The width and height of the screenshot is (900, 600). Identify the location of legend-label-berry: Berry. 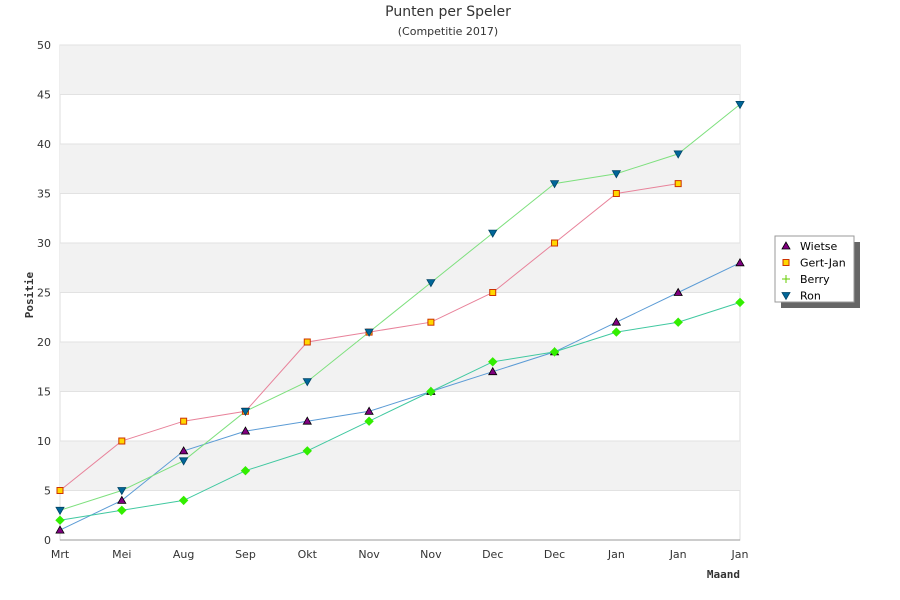
(815, 279).